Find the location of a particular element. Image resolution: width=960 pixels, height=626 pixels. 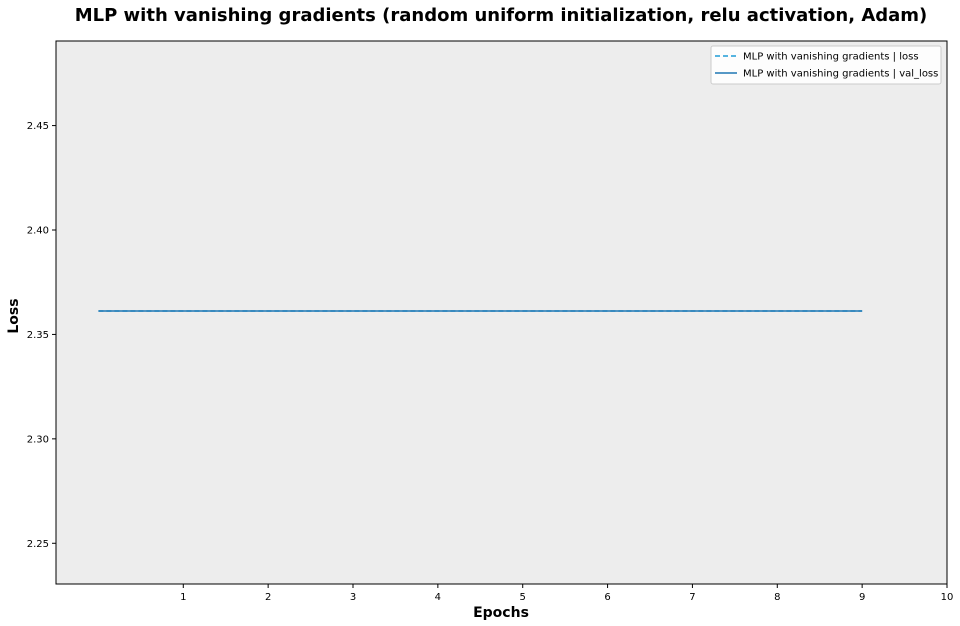

legend-entry: MLP with vanishing gradients | val_loss is located at coordinates (840, 74).